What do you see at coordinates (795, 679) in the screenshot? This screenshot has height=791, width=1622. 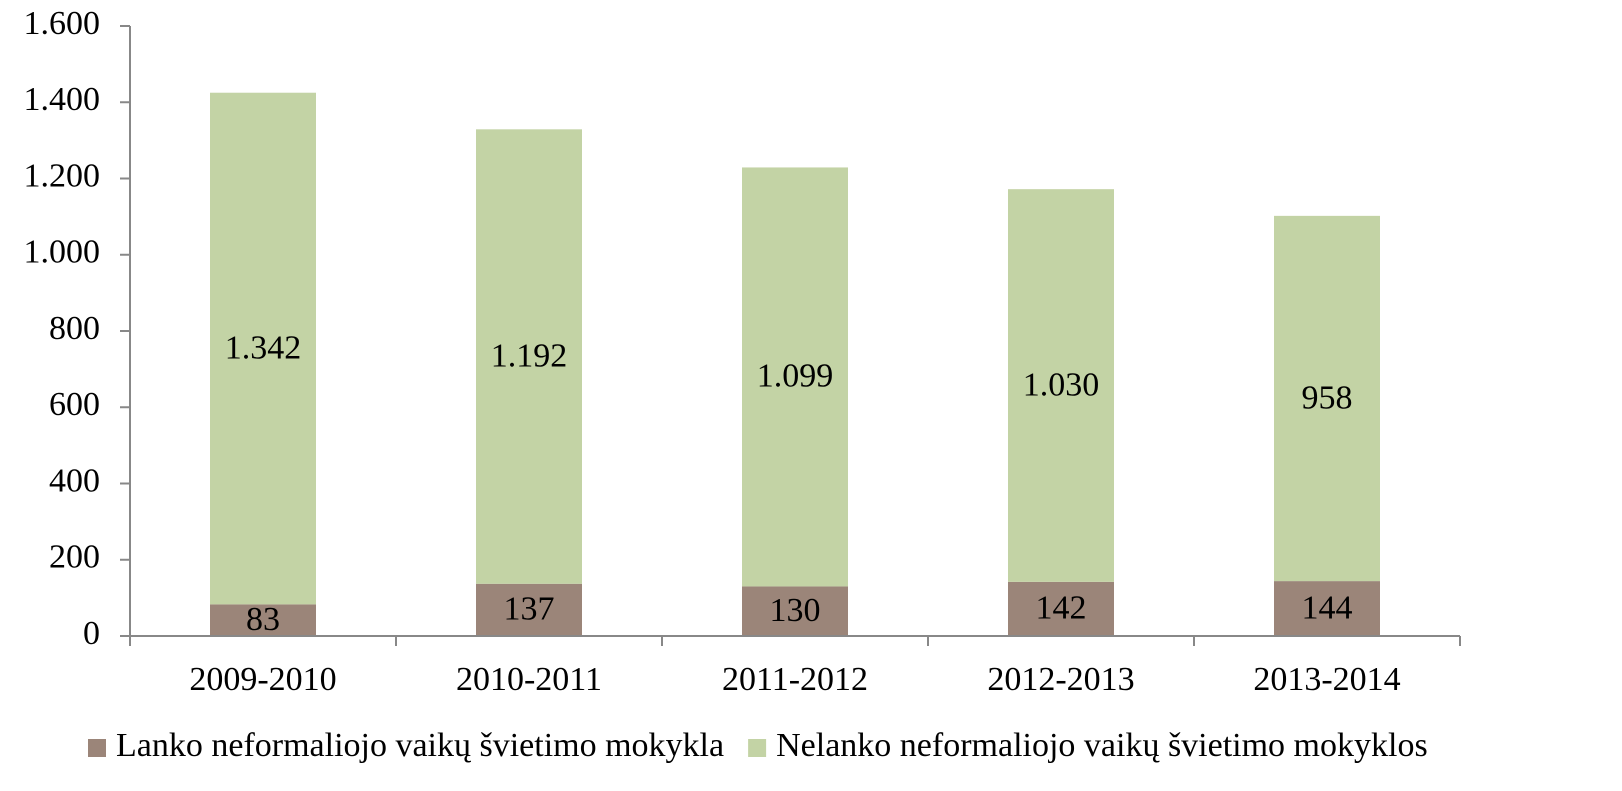 I see `x-tick-label: 2011-2012` at bounding box center [795, 679].